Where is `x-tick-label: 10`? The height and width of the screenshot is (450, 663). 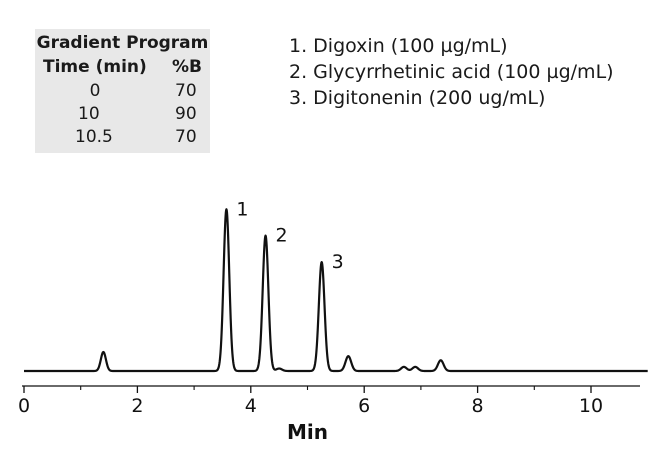
x-tick-label: 10 is located at coordinates (591, 406).